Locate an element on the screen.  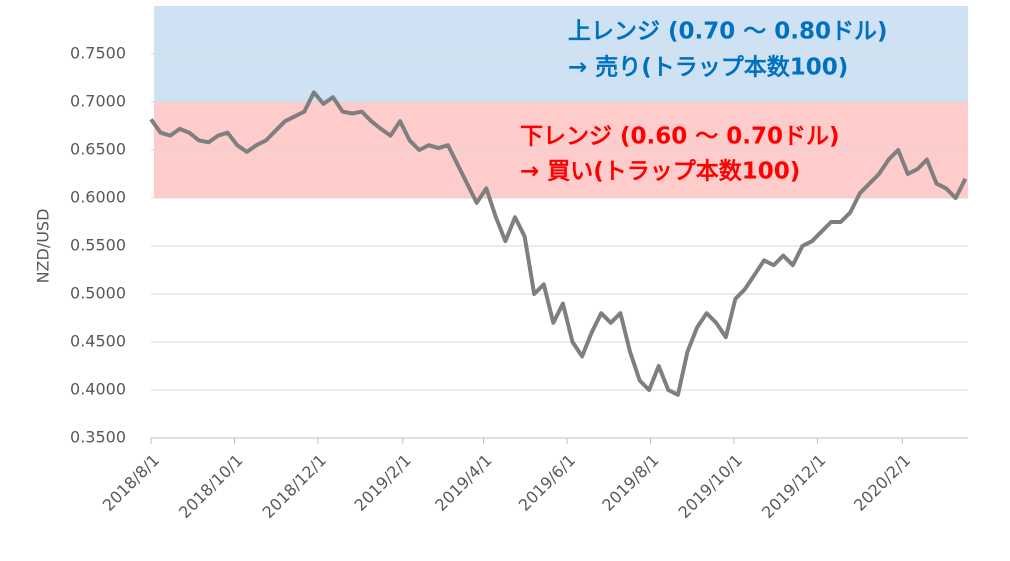
x-tick-label: 2019/12/1 is located at coordinates (793, 486).